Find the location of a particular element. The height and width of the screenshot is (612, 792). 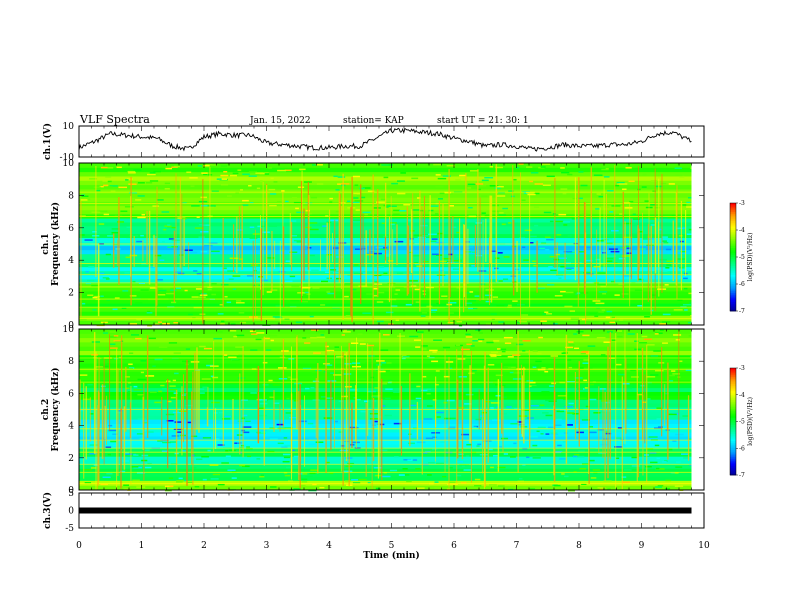

ch3-ytick-label: 5 is located at coordinates (71, 494).